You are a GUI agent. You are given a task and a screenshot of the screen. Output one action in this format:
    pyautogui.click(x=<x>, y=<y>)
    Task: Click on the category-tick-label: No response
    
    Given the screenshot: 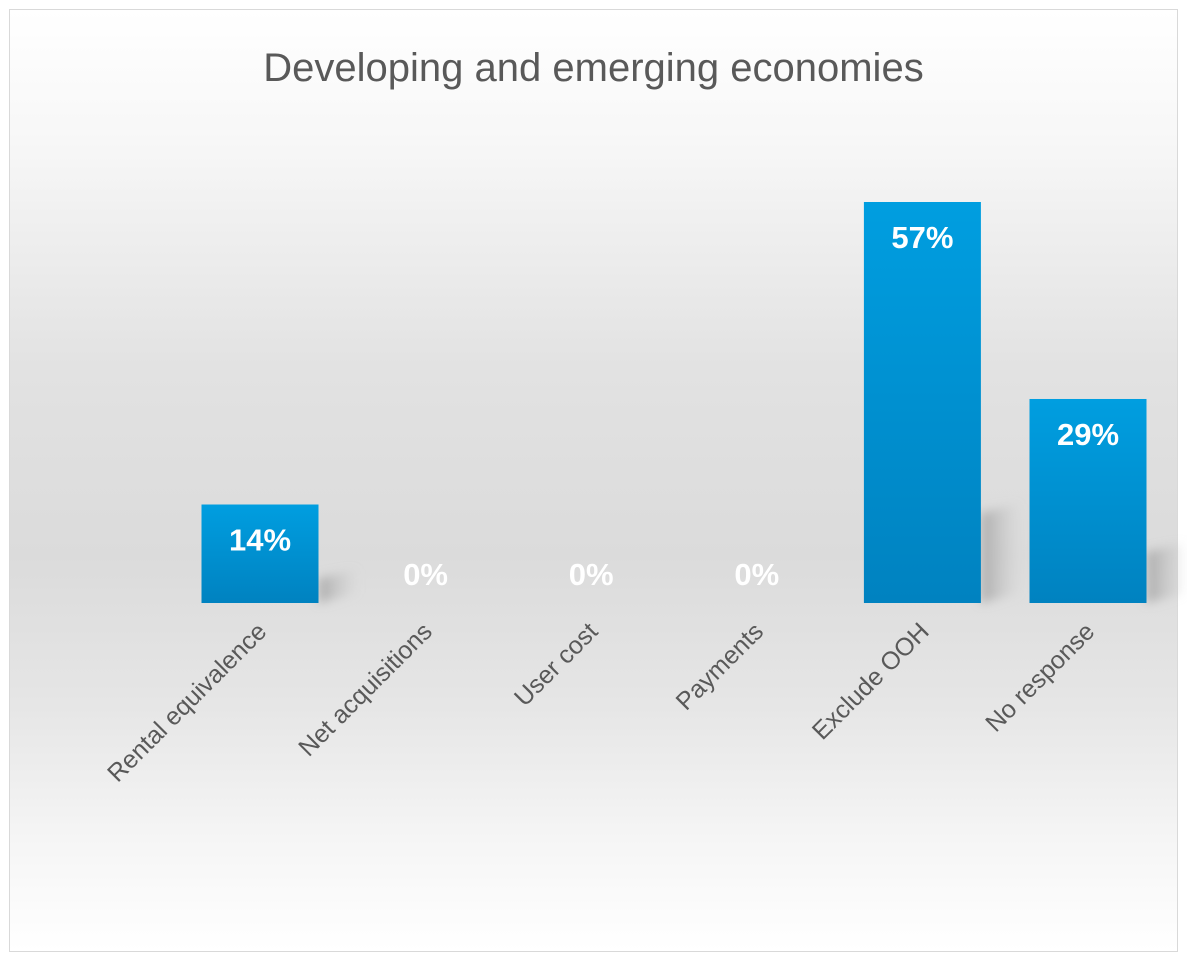 What is the action you would take?
    pyautogui.click(x=1040, y=677)
    